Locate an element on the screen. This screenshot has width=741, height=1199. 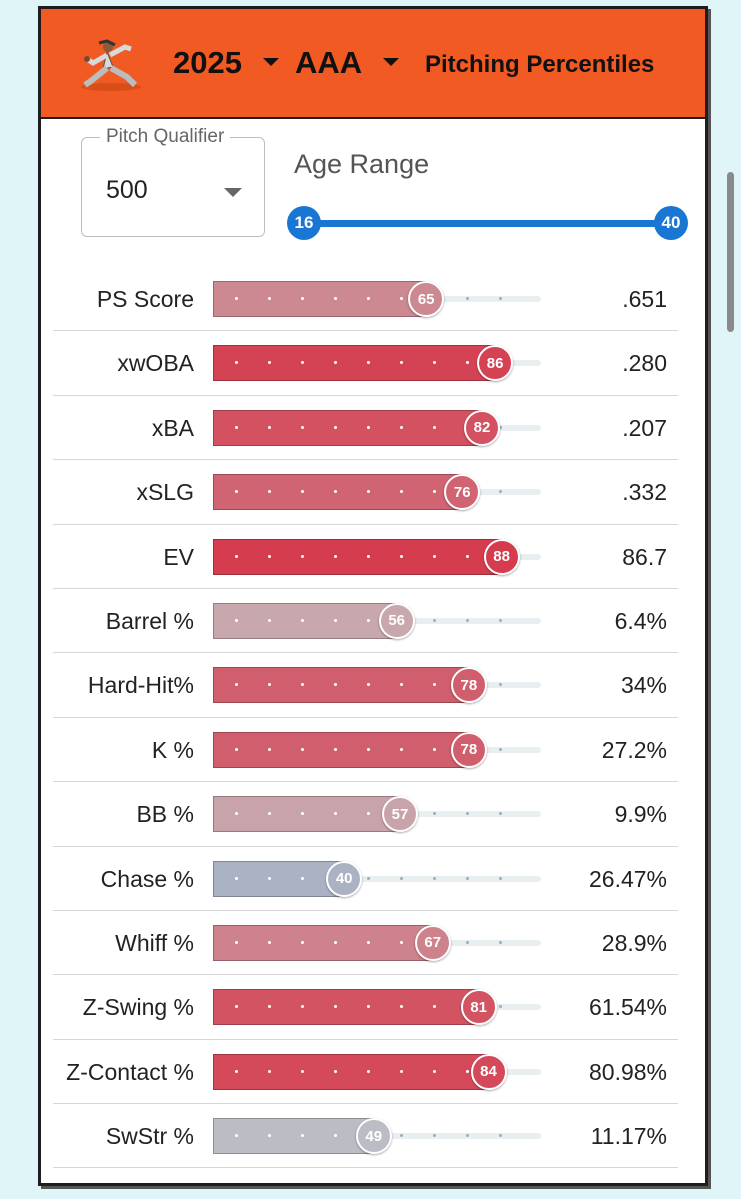
dropdown-arrow-icon is located at coordinates (233, 192).